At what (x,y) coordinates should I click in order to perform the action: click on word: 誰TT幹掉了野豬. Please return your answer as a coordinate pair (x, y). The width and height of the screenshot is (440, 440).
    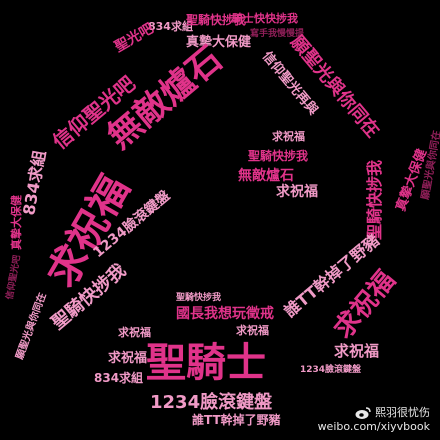
    Looking at the image, I should click on (236, 419).